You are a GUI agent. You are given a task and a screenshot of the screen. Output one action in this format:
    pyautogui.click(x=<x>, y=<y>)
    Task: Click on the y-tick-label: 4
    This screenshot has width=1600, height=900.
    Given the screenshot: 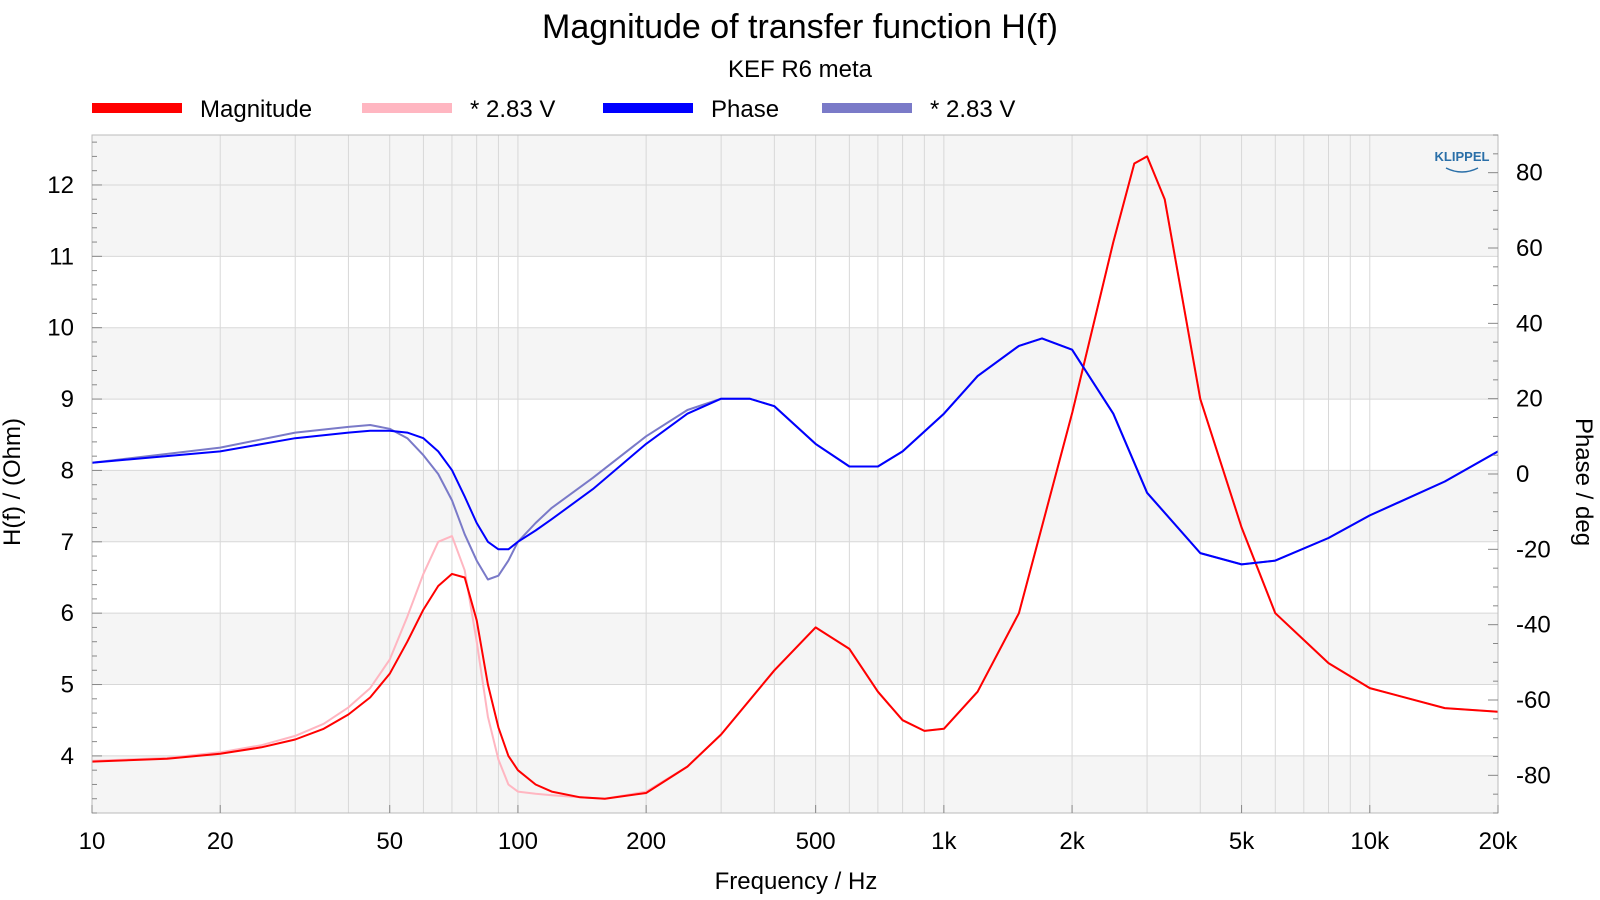 What is the action you would take?
    pyautogui.click(x=67, y=756)
    